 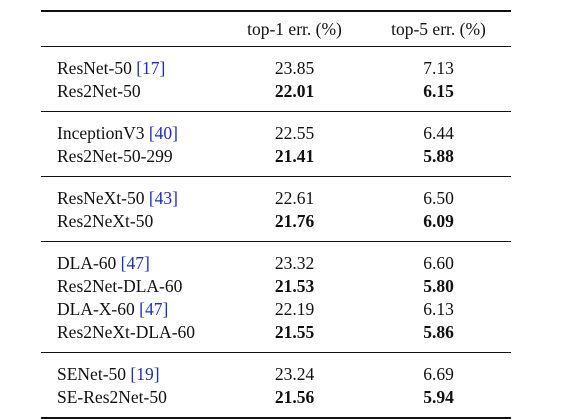 What do you see at coordinates (151, 67) in the screenshot?
I see `citation-link: [17]` at bounding box center [151, 67].